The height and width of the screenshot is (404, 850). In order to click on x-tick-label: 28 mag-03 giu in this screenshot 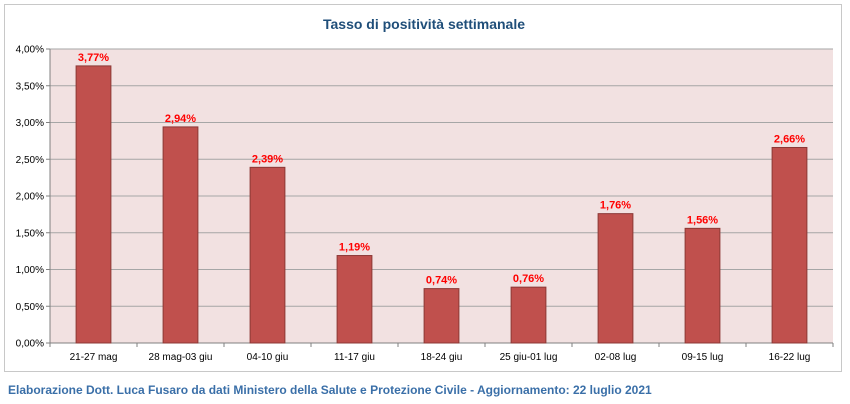, I will do `click(181, 357)`.